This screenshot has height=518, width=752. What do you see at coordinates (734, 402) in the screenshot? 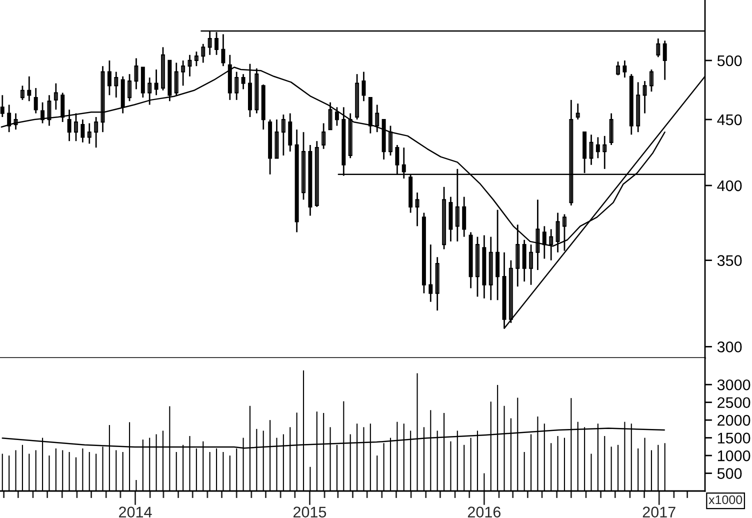
I see `y-tick-label: 2500` at bounding box center [734, 402].